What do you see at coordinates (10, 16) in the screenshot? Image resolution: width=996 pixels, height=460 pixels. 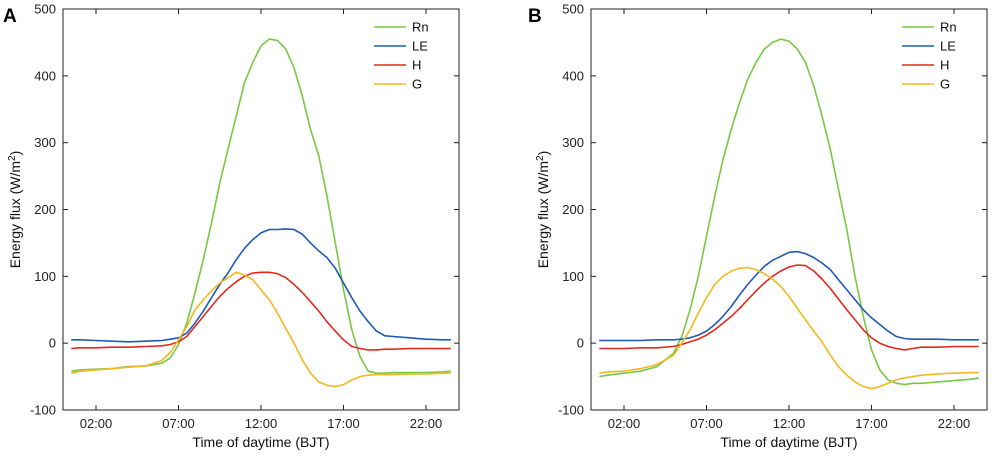 I see `panel-letter: A` at bounding box center [10, 16].